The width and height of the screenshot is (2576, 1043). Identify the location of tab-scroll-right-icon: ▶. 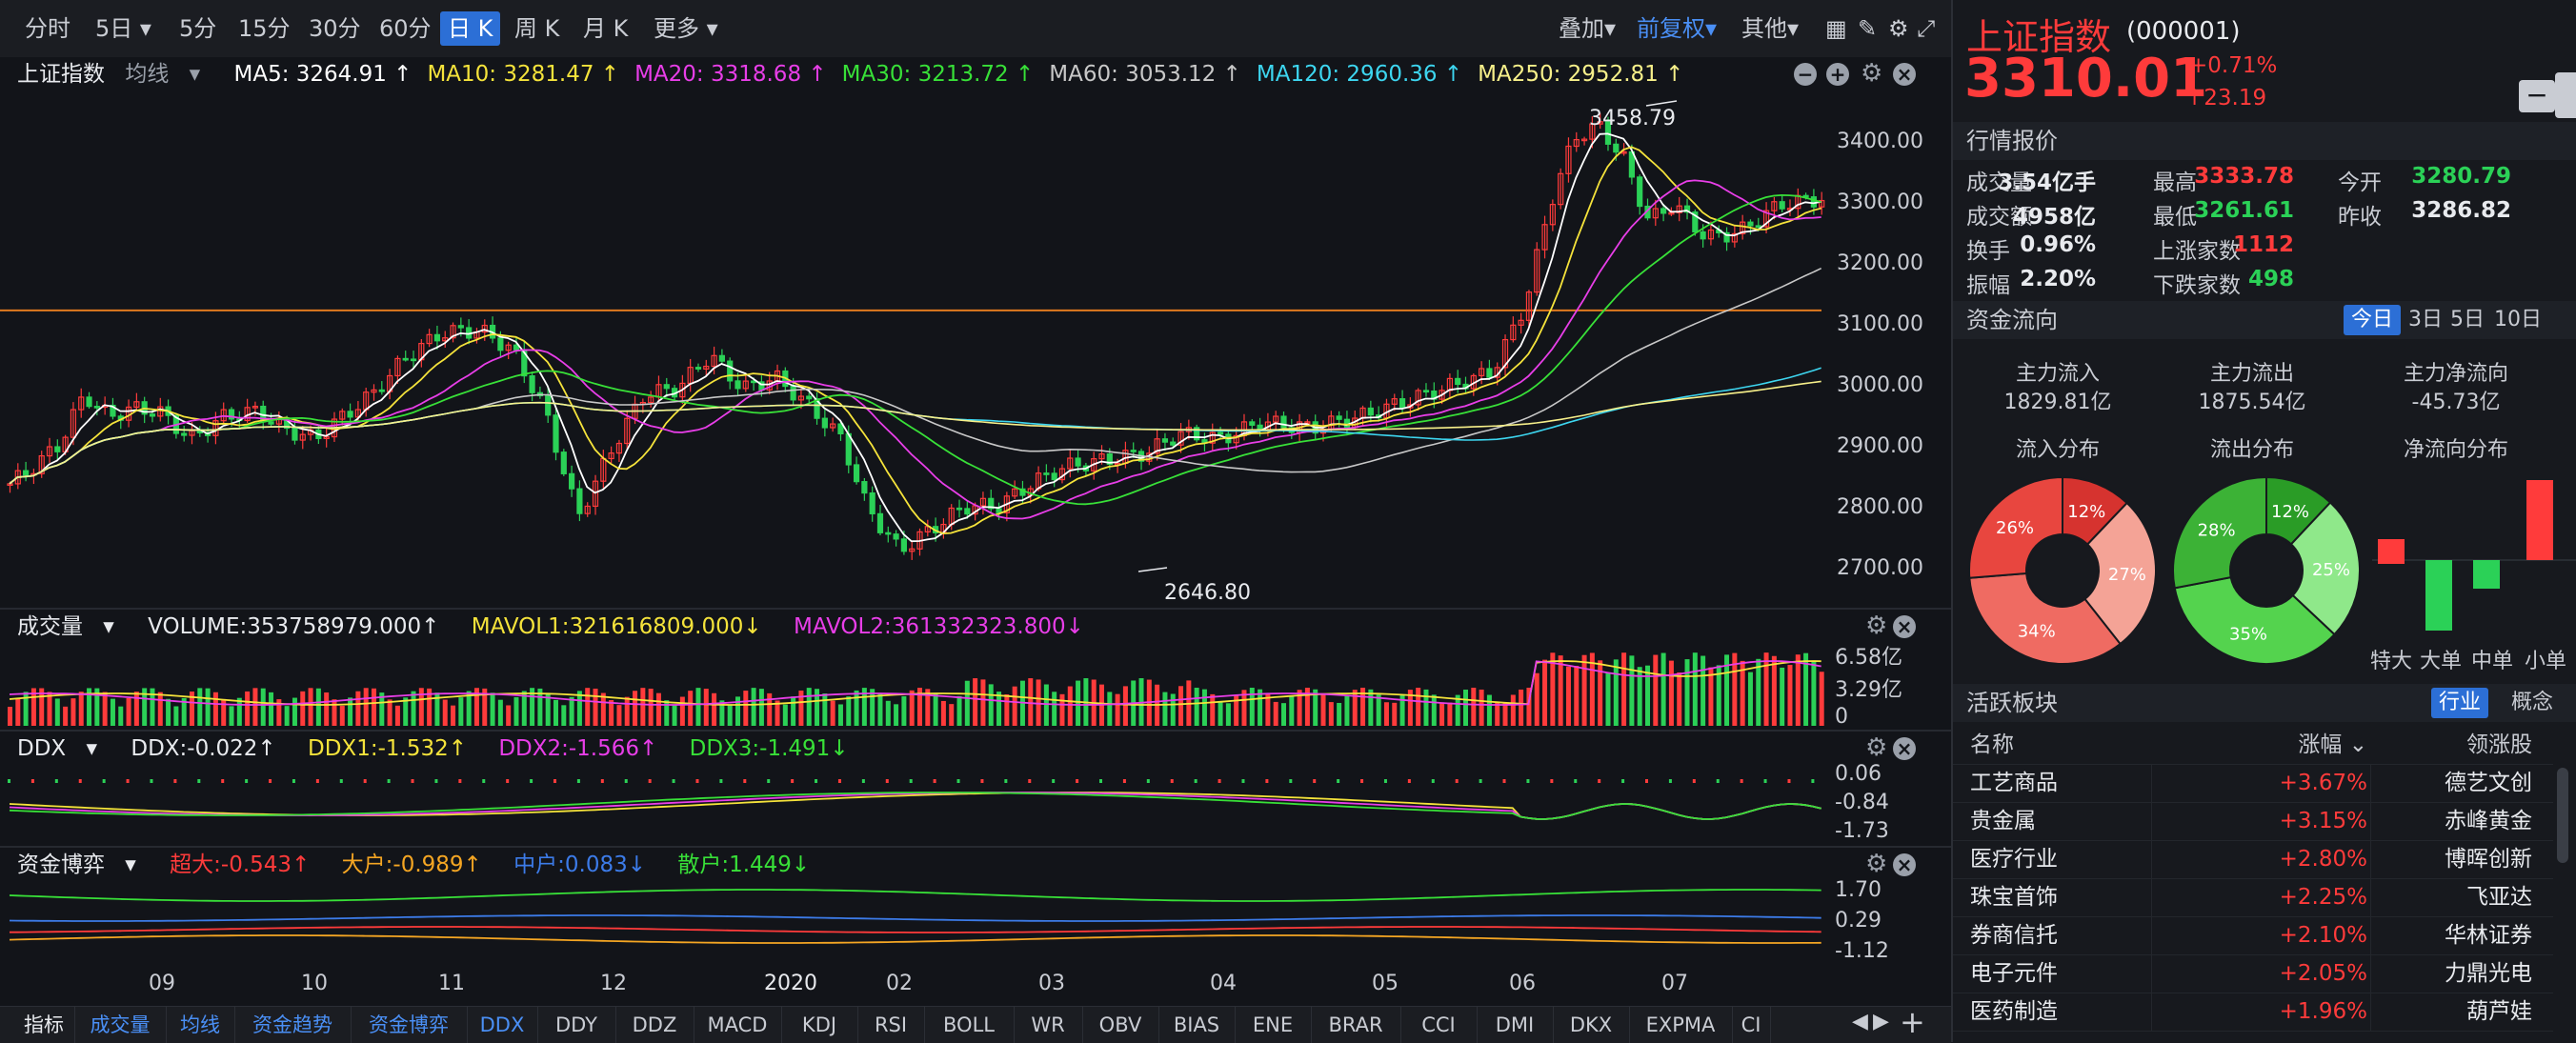
(1881, 1022).